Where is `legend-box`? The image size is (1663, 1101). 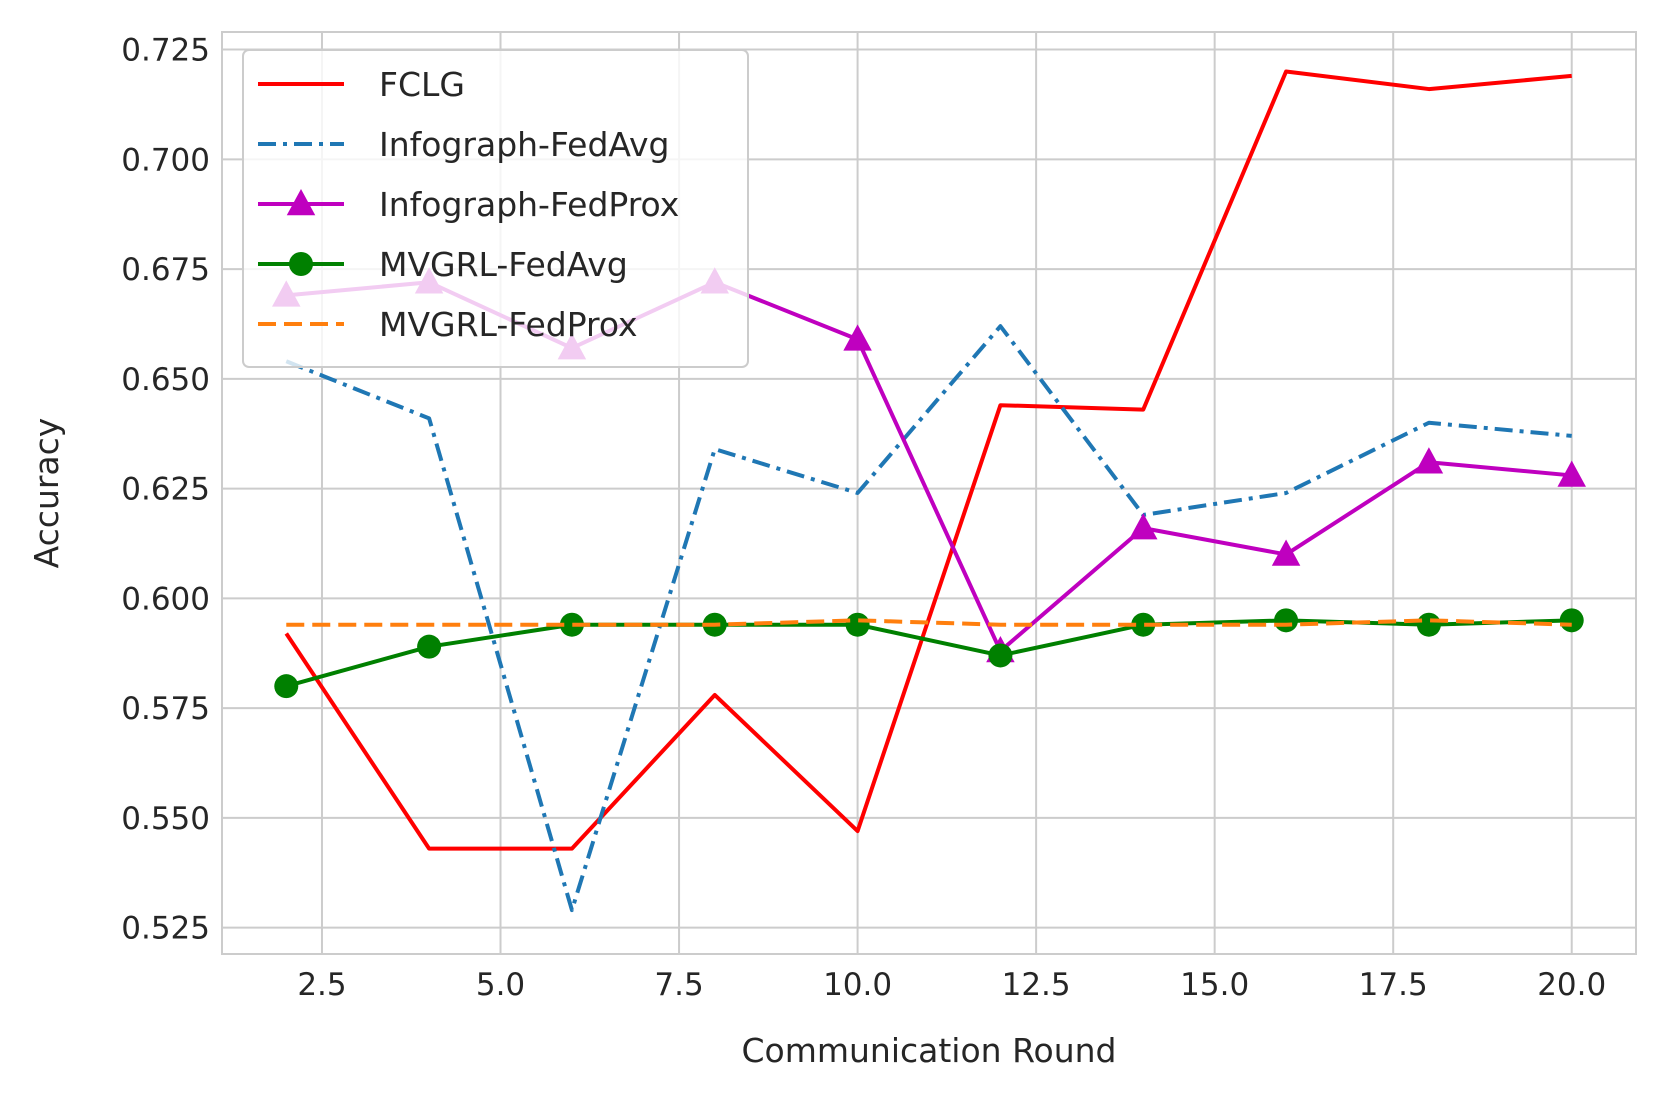
legend-box is located at coordinates (495, 208).